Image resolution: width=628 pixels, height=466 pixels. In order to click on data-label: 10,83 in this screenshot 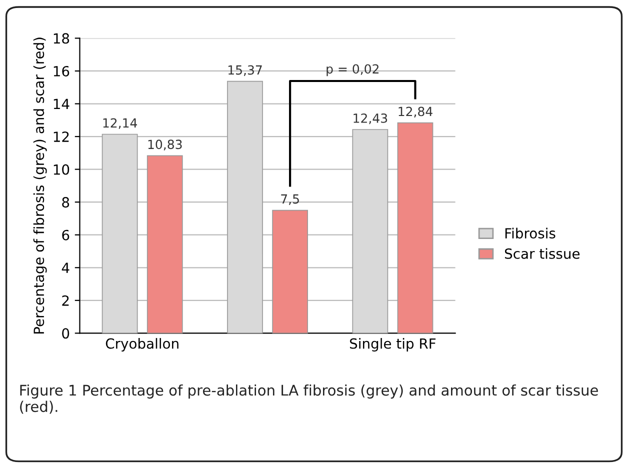, I will do `click(165, 145)`.